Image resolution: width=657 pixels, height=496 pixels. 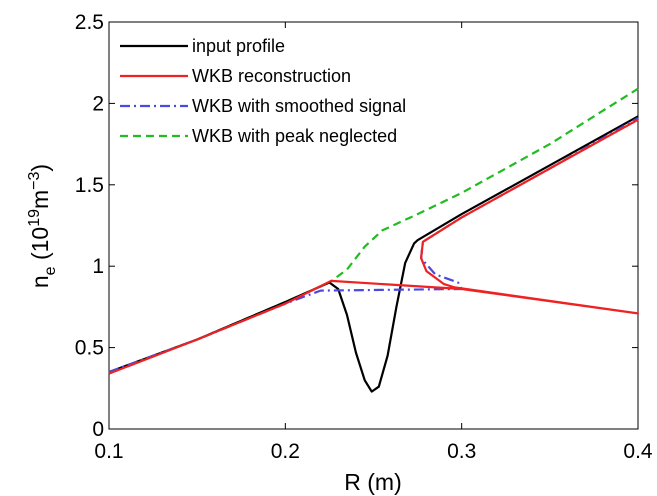 I want to click on y-label-close: ), so click(x=40, y=168).